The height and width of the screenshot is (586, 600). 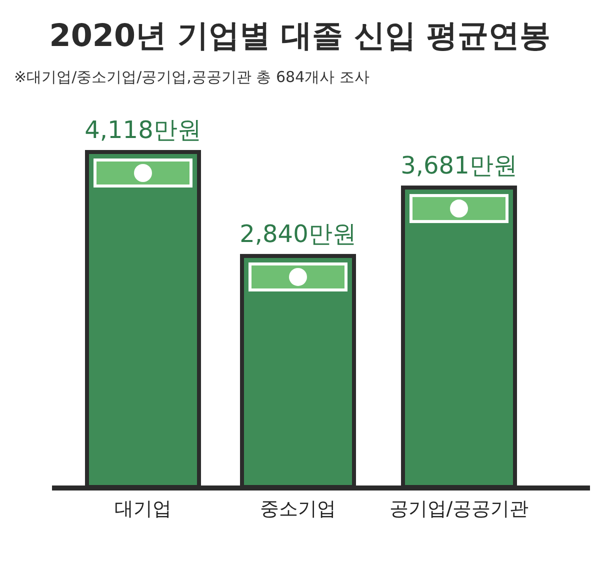 What do you see at coordinates (192, 77) in the screenshot?
I see `chart-subtitle: ※대기업/중소기업/공기업,공공기관 총 684개사 조사` at bounding box center [192, 77].